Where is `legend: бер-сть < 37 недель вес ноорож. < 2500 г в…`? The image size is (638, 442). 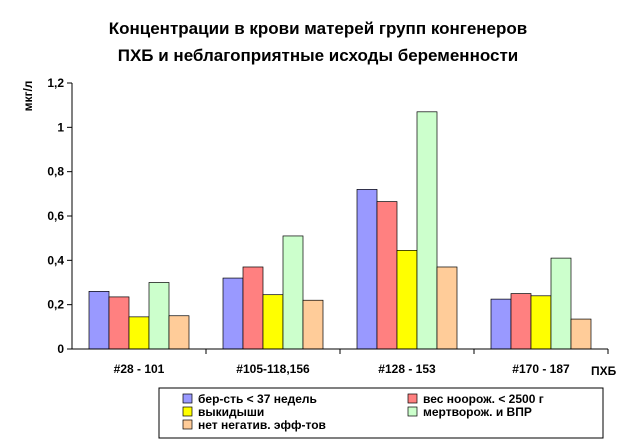
legend: бер-сть < 37 недель вес ноорож. < 2500 г в… is located at coordinates (381, 413).